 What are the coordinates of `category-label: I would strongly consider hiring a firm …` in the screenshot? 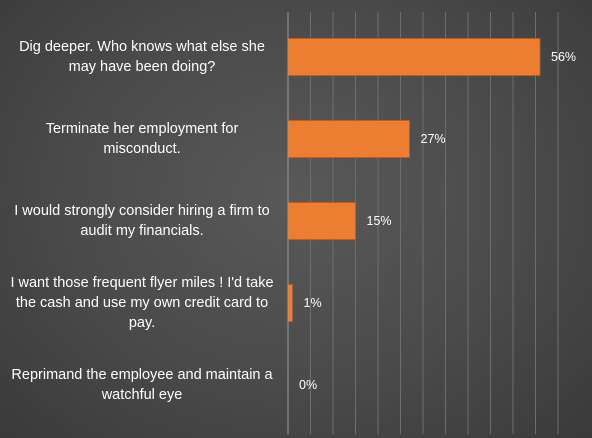 It's located at (142, 221).